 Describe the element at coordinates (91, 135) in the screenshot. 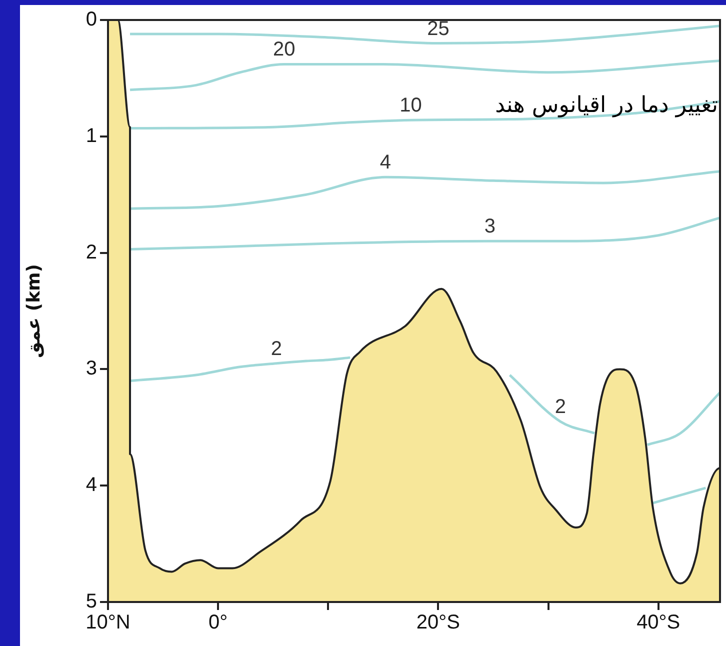

I see `y-tick-label: 1` at that location.